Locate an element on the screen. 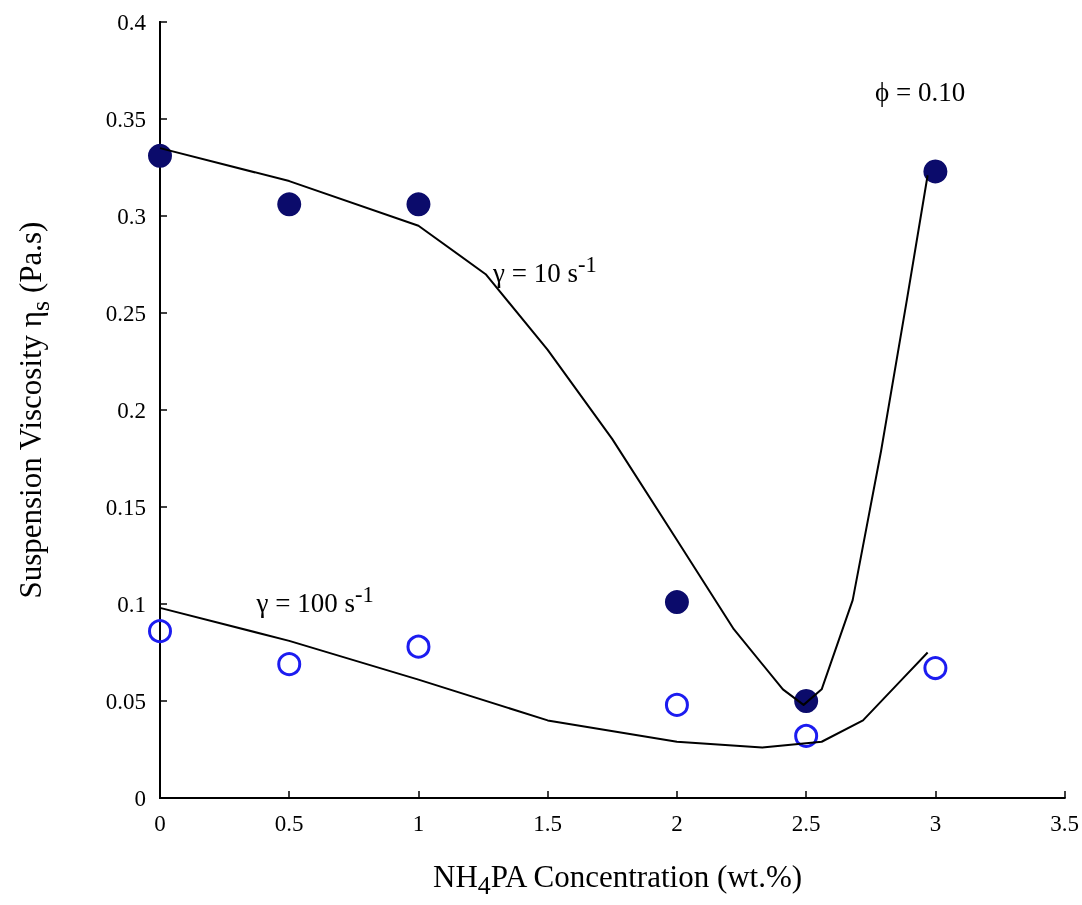 The height and width of the screenshot is (905, 1082). y-tick-label: 0.35 is located at coordinates (125, 119).